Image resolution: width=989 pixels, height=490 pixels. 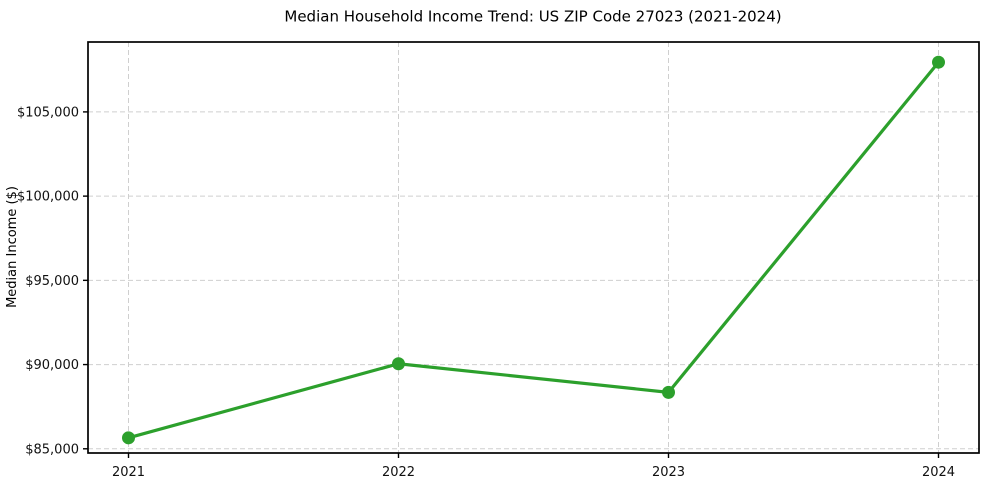 What do you see at coordinates (52, 365) in the screenshot?
I see `y-tick-label: $90,000` at bounding box center [52, 365].